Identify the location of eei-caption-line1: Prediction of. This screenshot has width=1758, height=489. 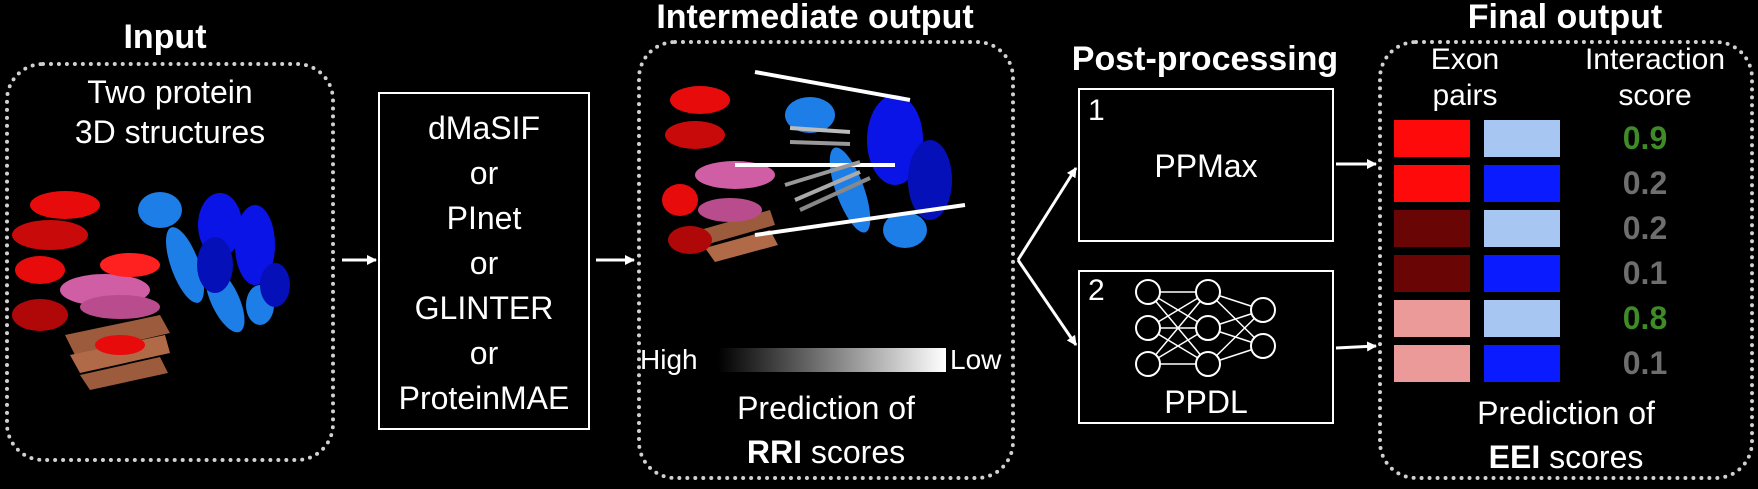
(1566, 413).